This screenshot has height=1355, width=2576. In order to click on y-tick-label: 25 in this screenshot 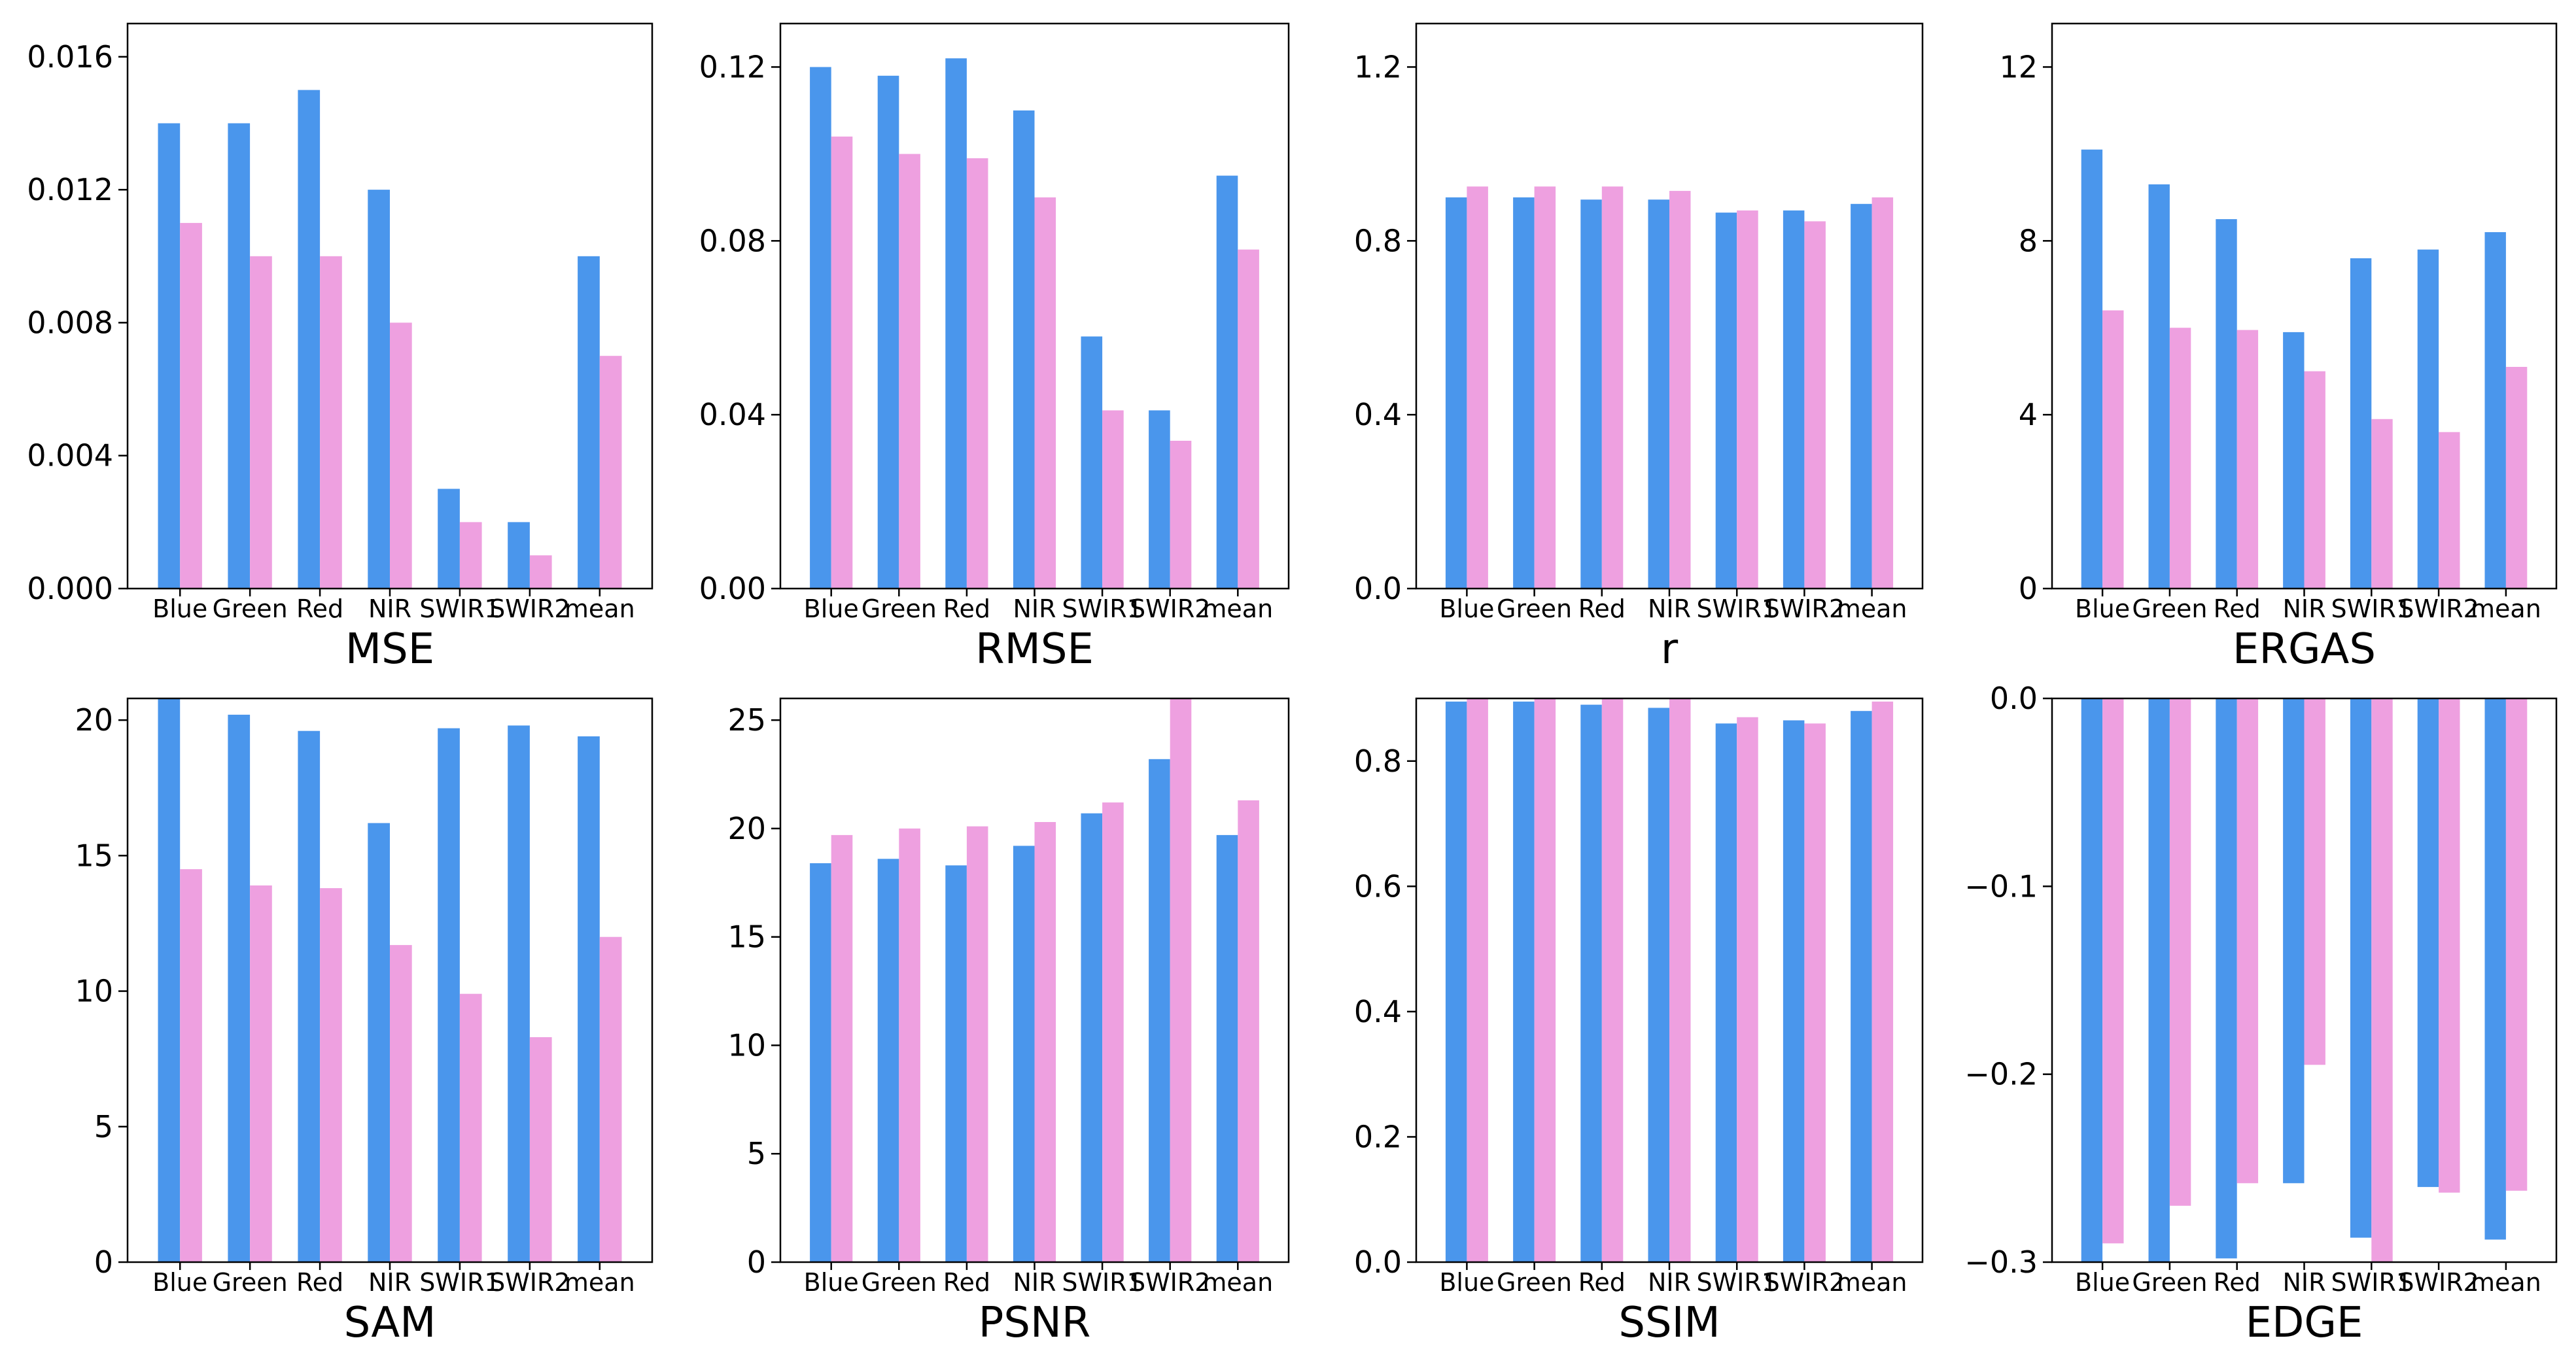, I will do `click(747, 720)`.